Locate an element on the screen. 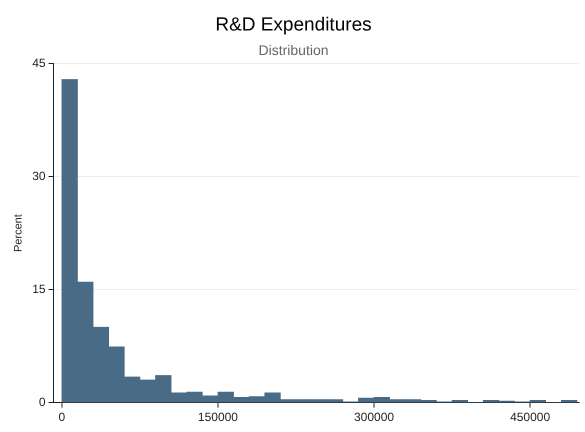 This screenshot has width=585, height=432. chart-title: R&D Expenditures is located at coordinates (293, 25).